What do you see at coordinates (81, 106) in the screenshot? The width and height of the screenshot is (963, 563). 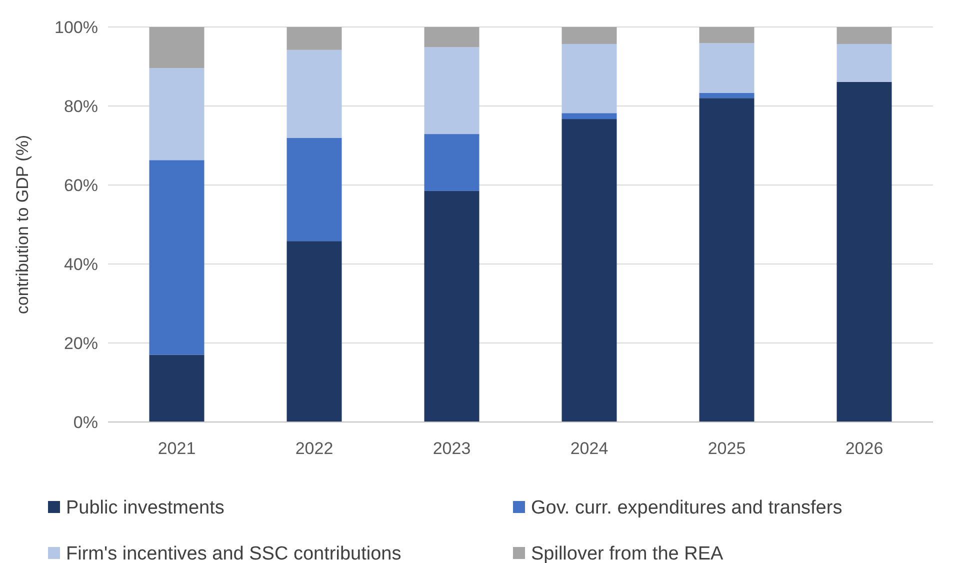 I see `y-tick-label: 80%` at bounding box center [81, 106].